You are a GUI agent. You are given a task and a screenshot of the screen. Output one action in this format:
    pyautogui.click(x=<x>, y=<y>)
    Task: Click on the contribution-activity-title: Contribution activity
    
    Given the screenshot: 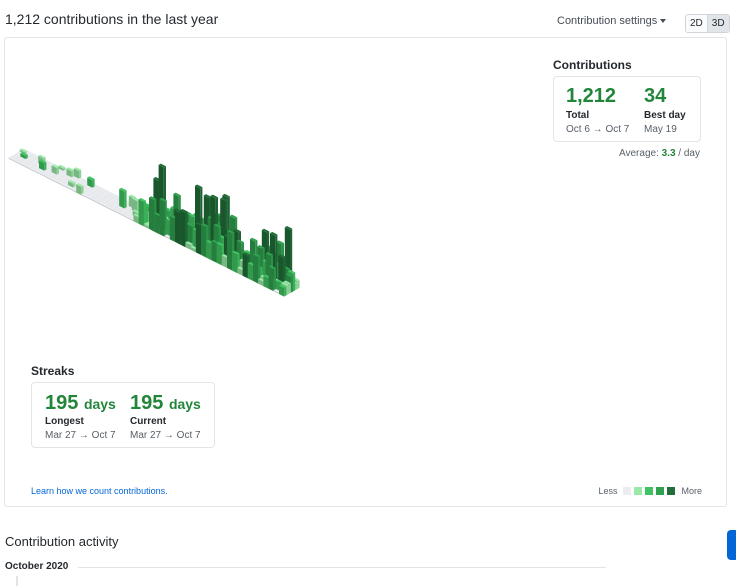 What is the action you would take?
    pyautogui.click(x=62, y=541)
    